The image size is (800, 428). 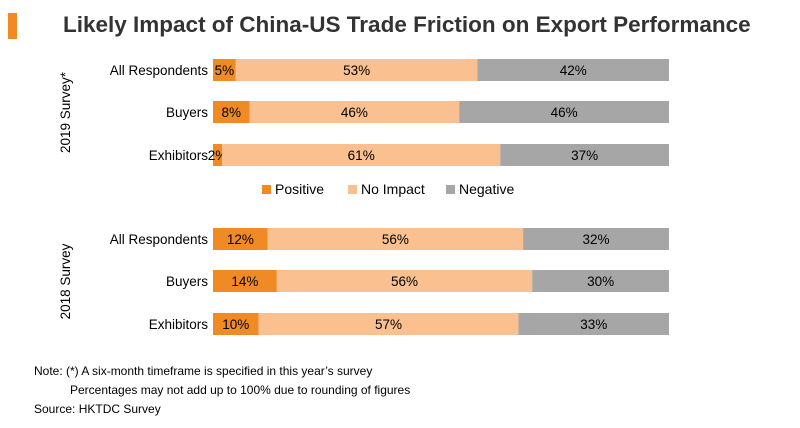 I want to click on data-label-no-impact: 46%, so click(x=354, y=112).